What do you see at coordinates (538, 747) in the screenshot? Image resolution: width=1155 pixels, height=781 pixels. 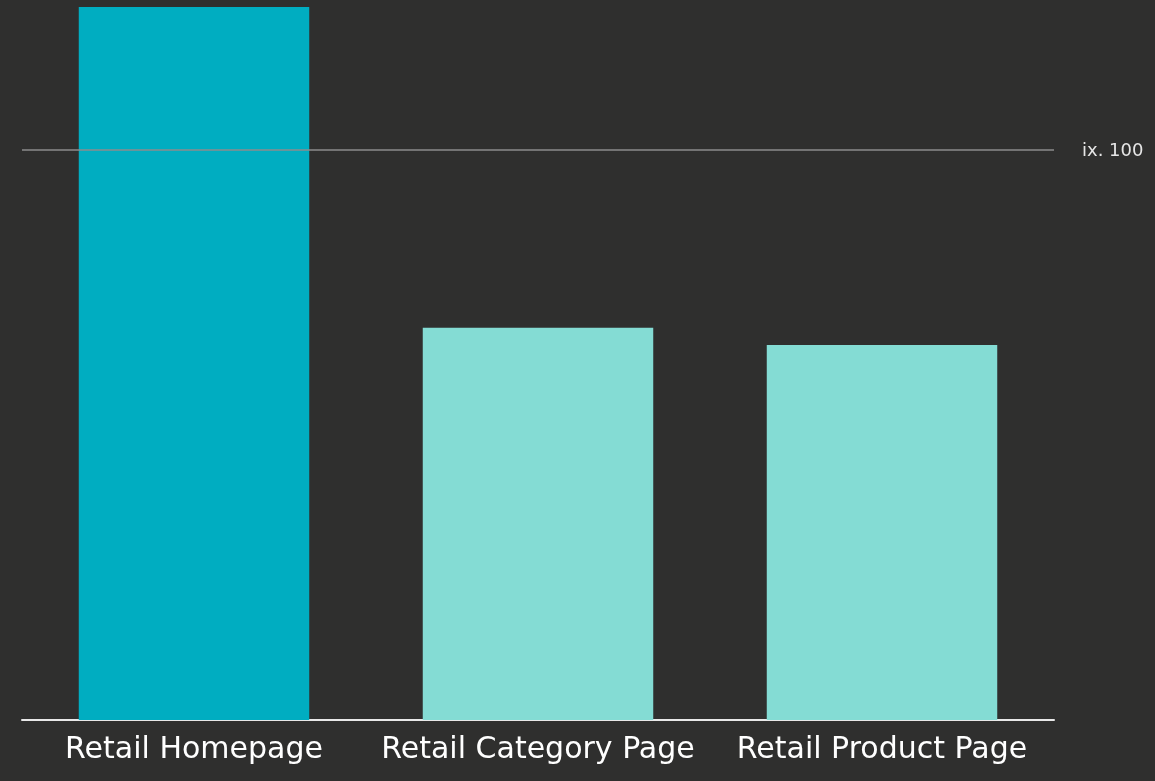 I see `x-tick-label: Retail Category Page` at bounding box center [538, 747].